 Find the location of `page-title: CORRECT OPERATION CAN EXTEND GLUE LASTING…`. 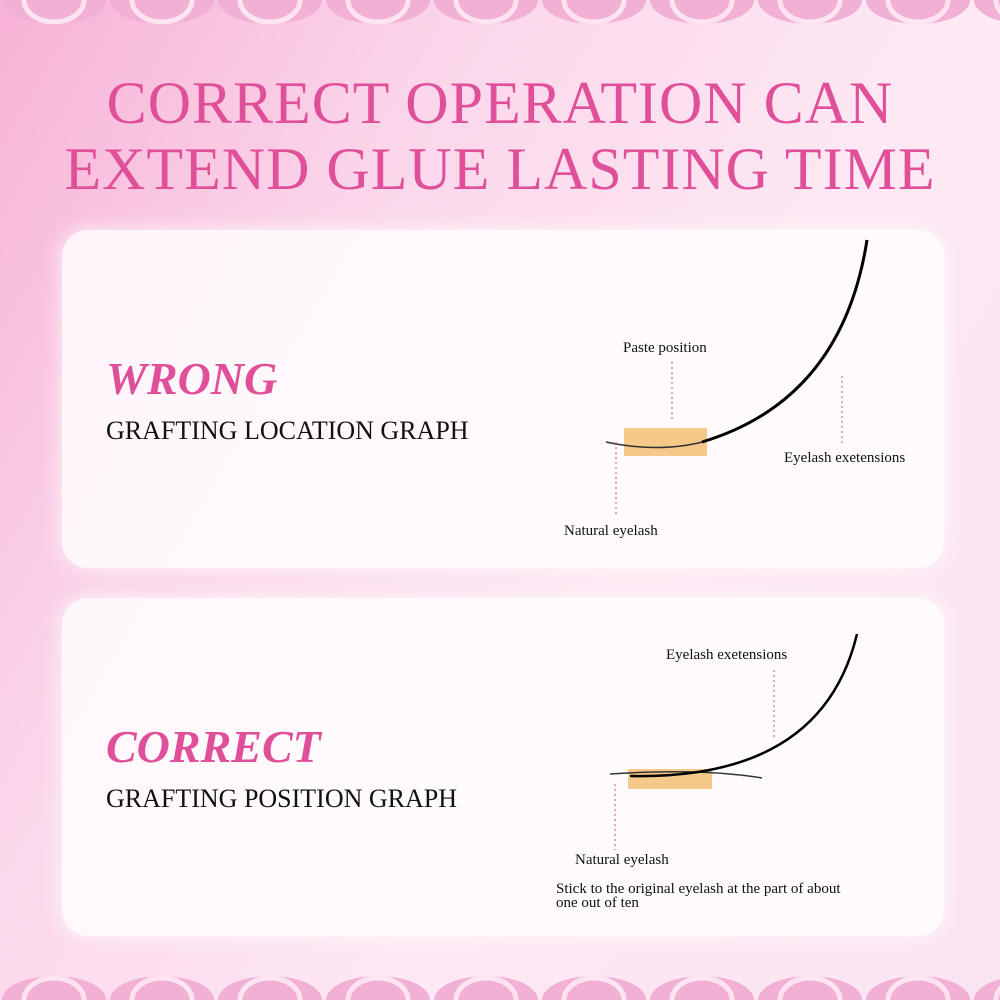

page-title: CORRECT OPERATION CAN EXTEND GLUE LASTING… is located at coordinates (500, 136).